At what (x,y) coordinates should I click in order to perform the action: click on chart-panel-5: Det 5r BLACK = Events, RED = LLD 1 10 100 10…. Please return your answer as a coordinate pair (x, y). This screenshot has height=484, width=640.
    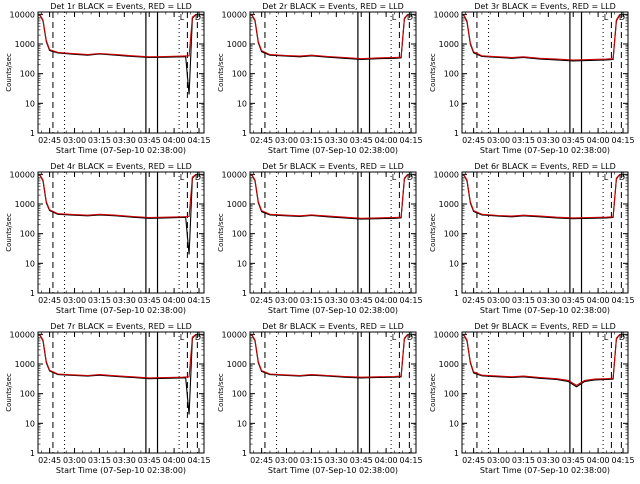
    Looking at the image, I should click on (320, 238).